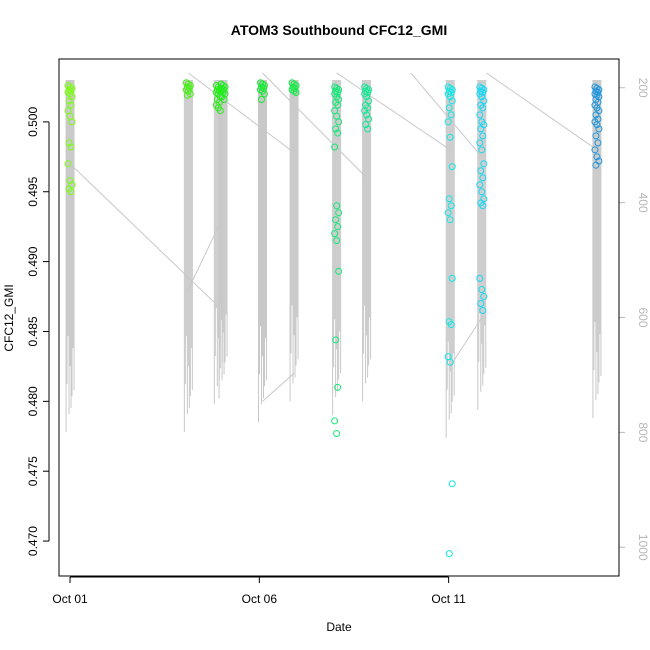  I want to click on y-tick-label: 0.500, so click(33, 122).